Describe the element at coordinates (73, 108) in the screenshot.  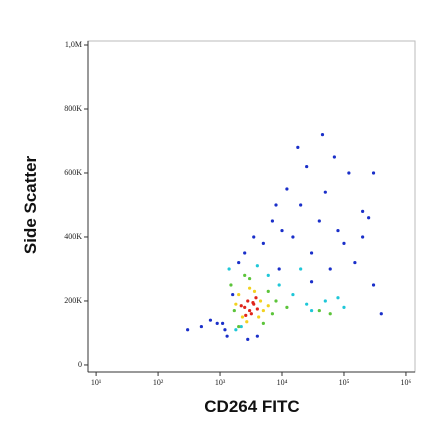
I see `y-tick-label: 800K` at that location.